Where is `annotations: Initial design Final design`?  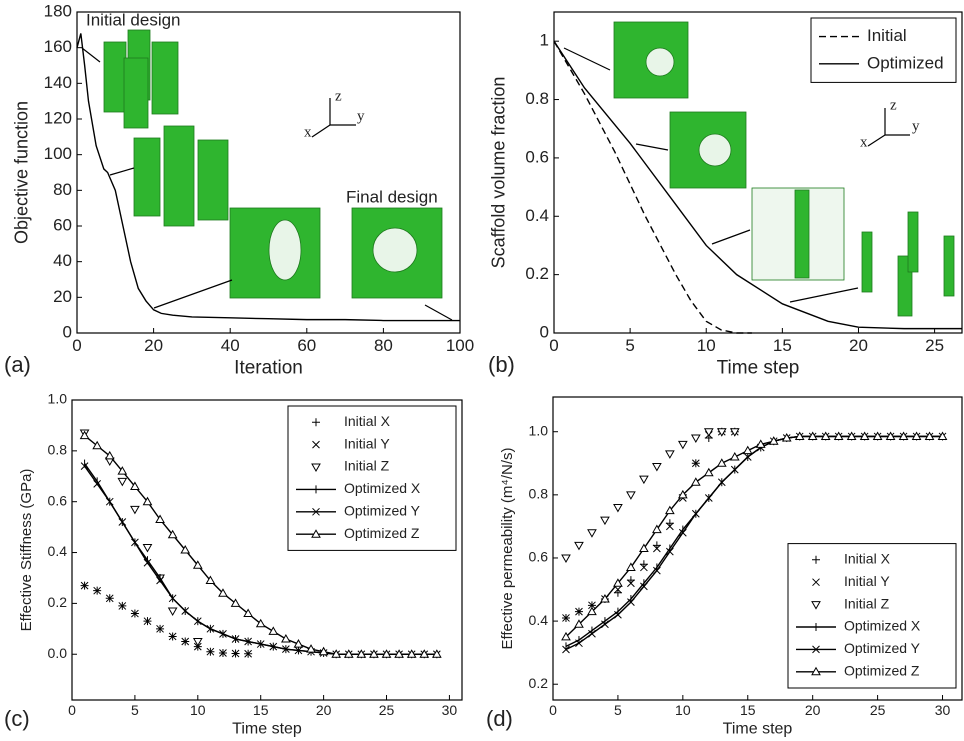 annotations: Initial design Final design is located at coordinates (262, 108).